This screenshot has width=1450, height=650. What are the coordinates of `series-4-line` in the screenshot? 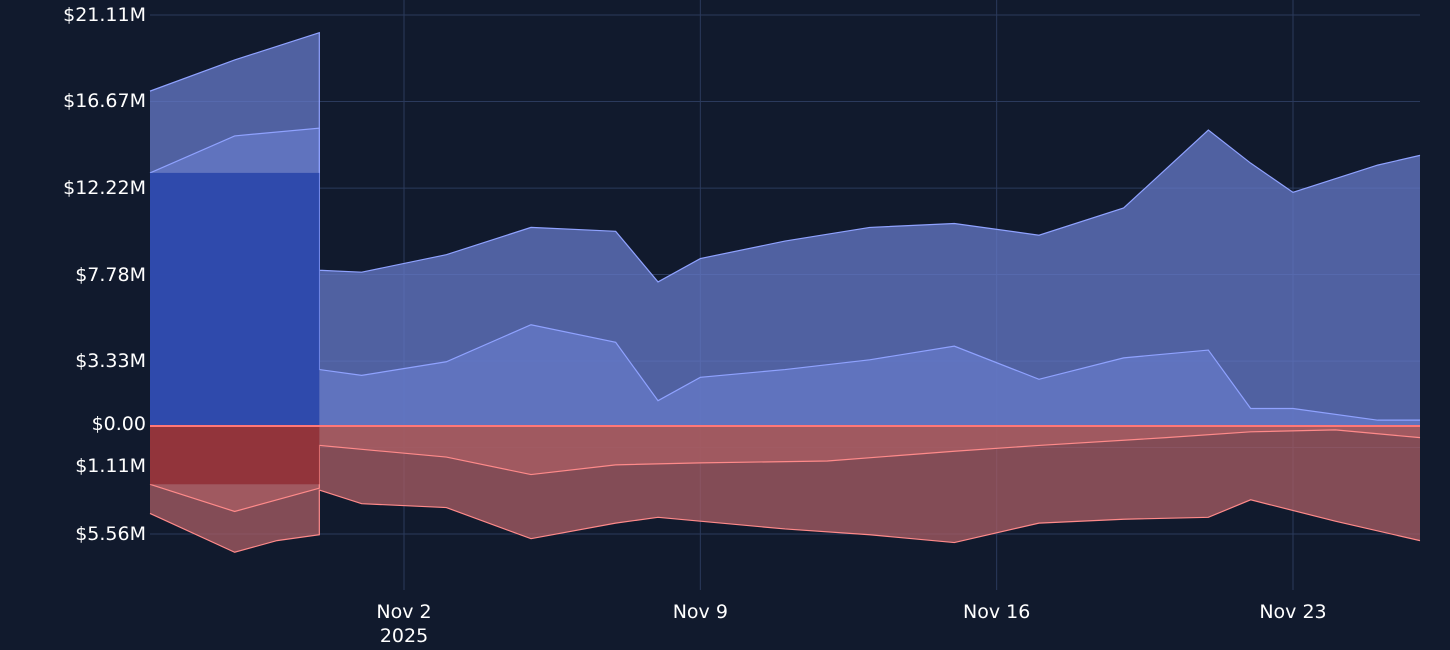 It's located at (785, 471).